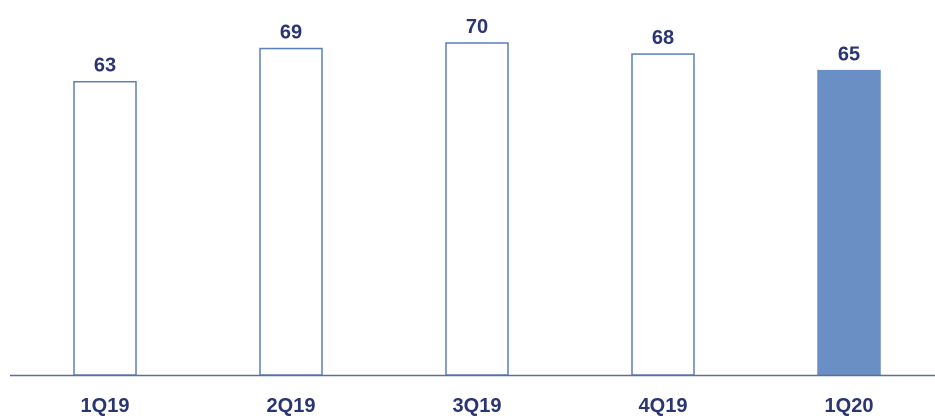 The image size is (935, 420). What do you see at coordinates (663, 38) in the screenshot?
I see `value-label-4q19: 68` at bounding box center [663, 38].